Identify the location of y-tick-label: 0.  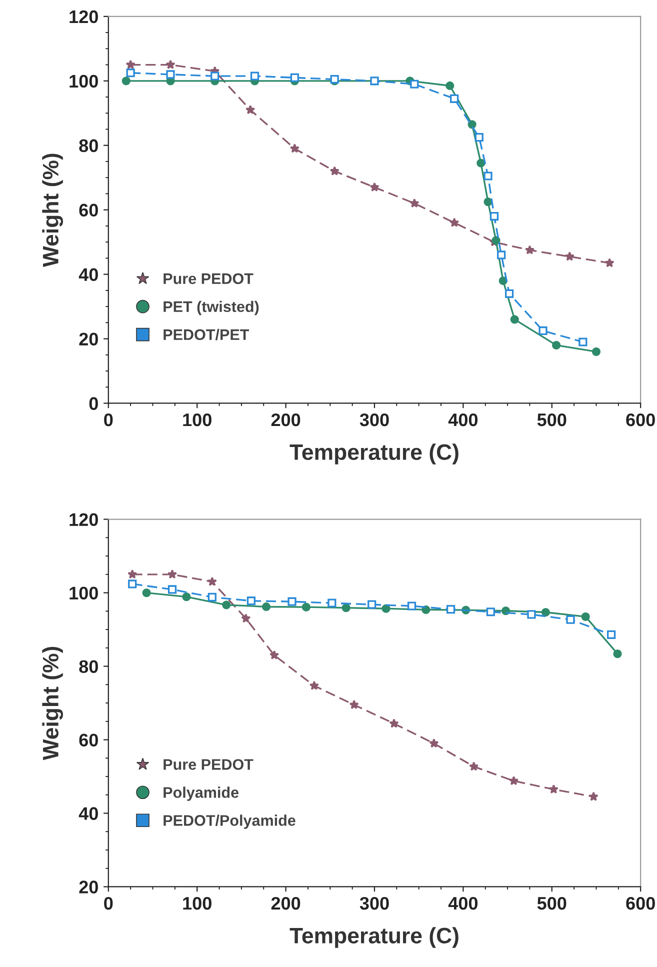
(93, 403).